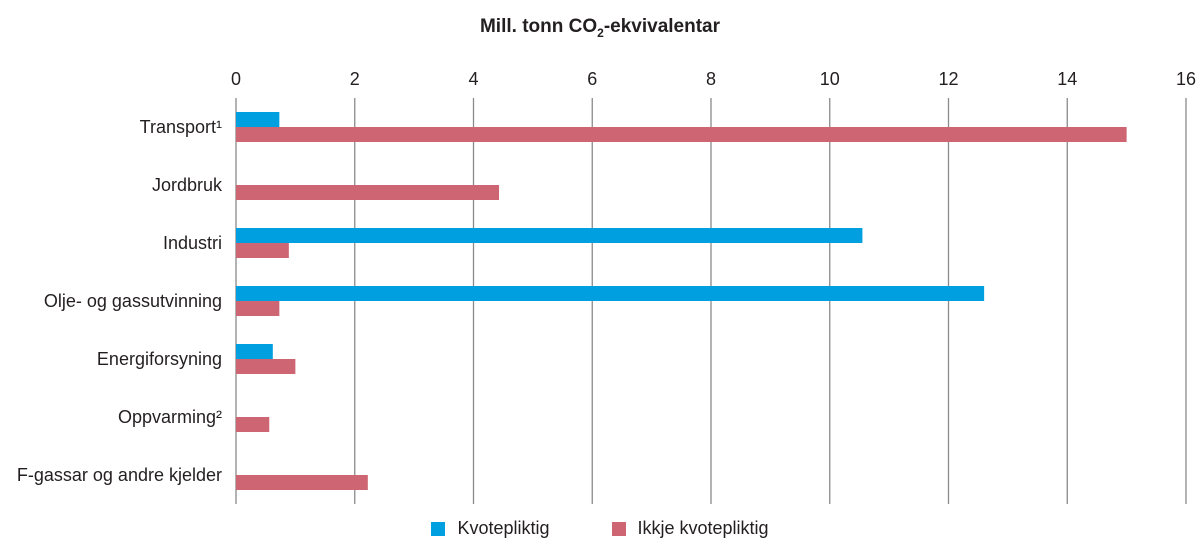 Image resolution: width=1200 pixels, height=558 pixels. I want to click on x-tick-label: 10, so click(830, 79).